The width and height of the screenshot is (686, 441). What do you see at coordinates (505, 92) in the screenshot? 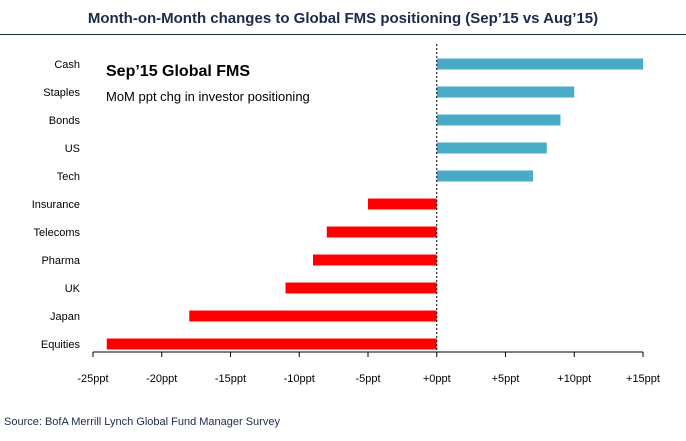
I see `bar-staples` at bounding box center [505, 92].